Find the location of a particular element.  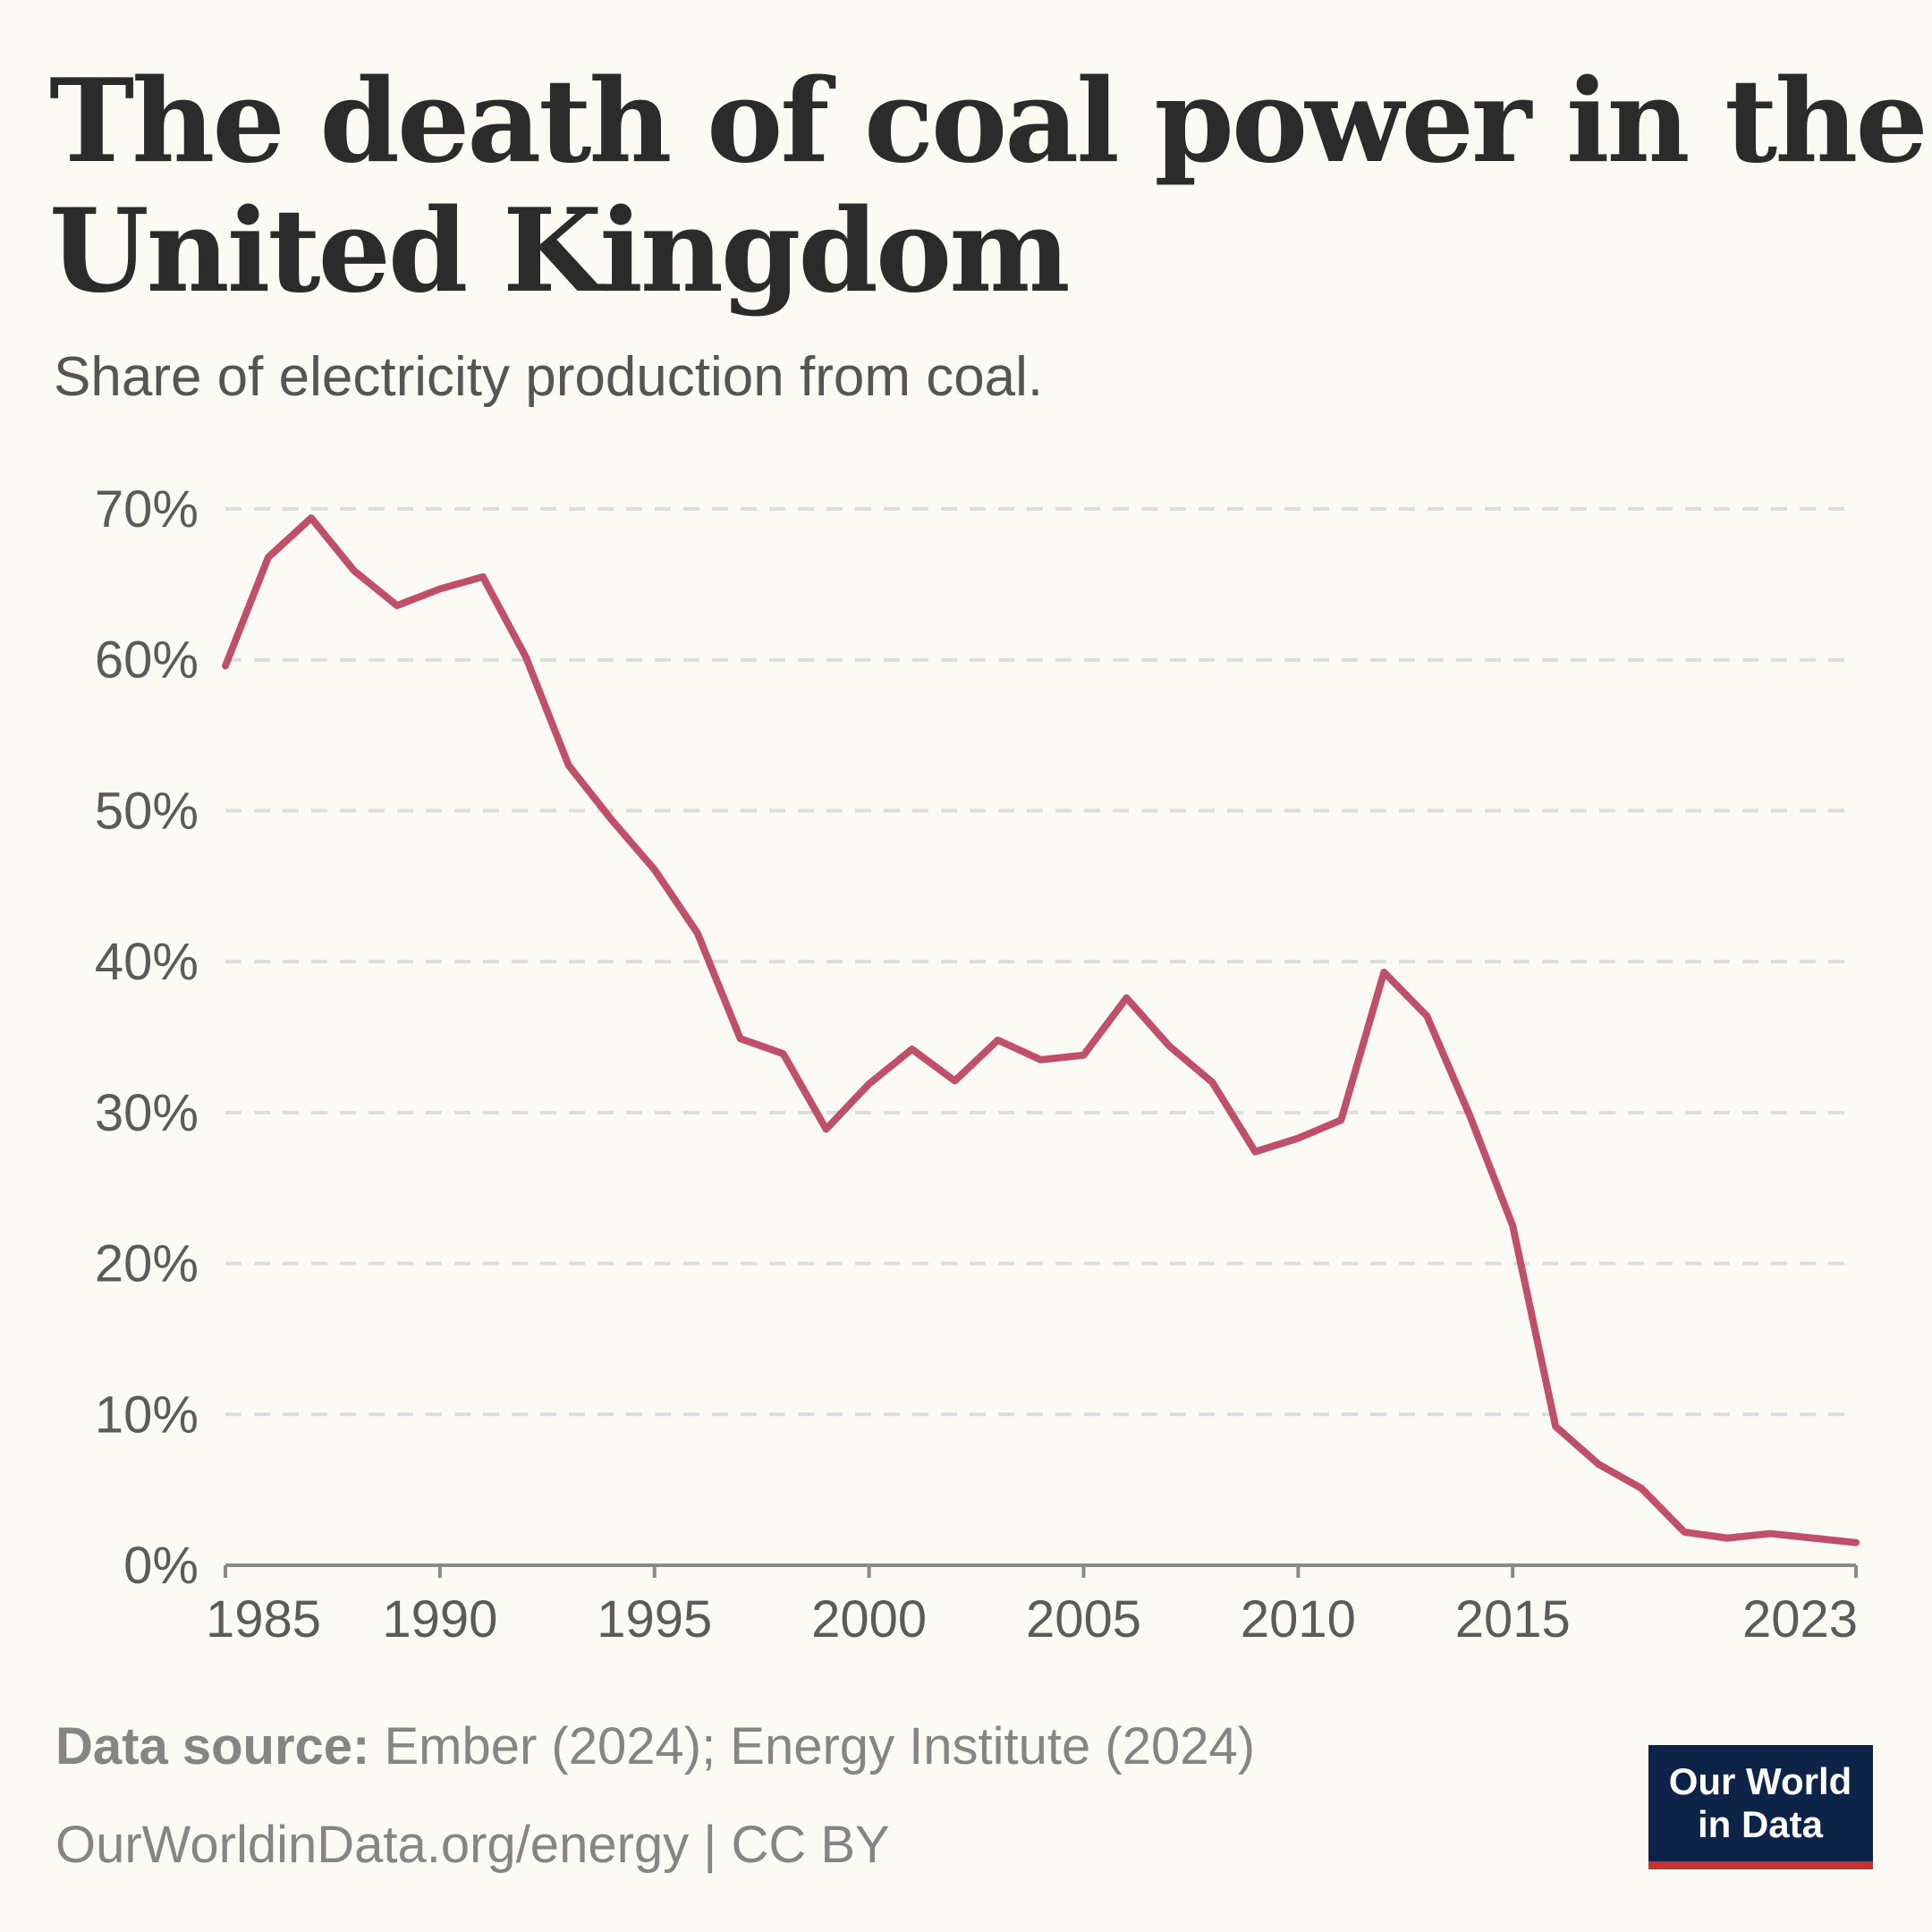

chart-title: United Kingdom is located at coordinates (558, 251).